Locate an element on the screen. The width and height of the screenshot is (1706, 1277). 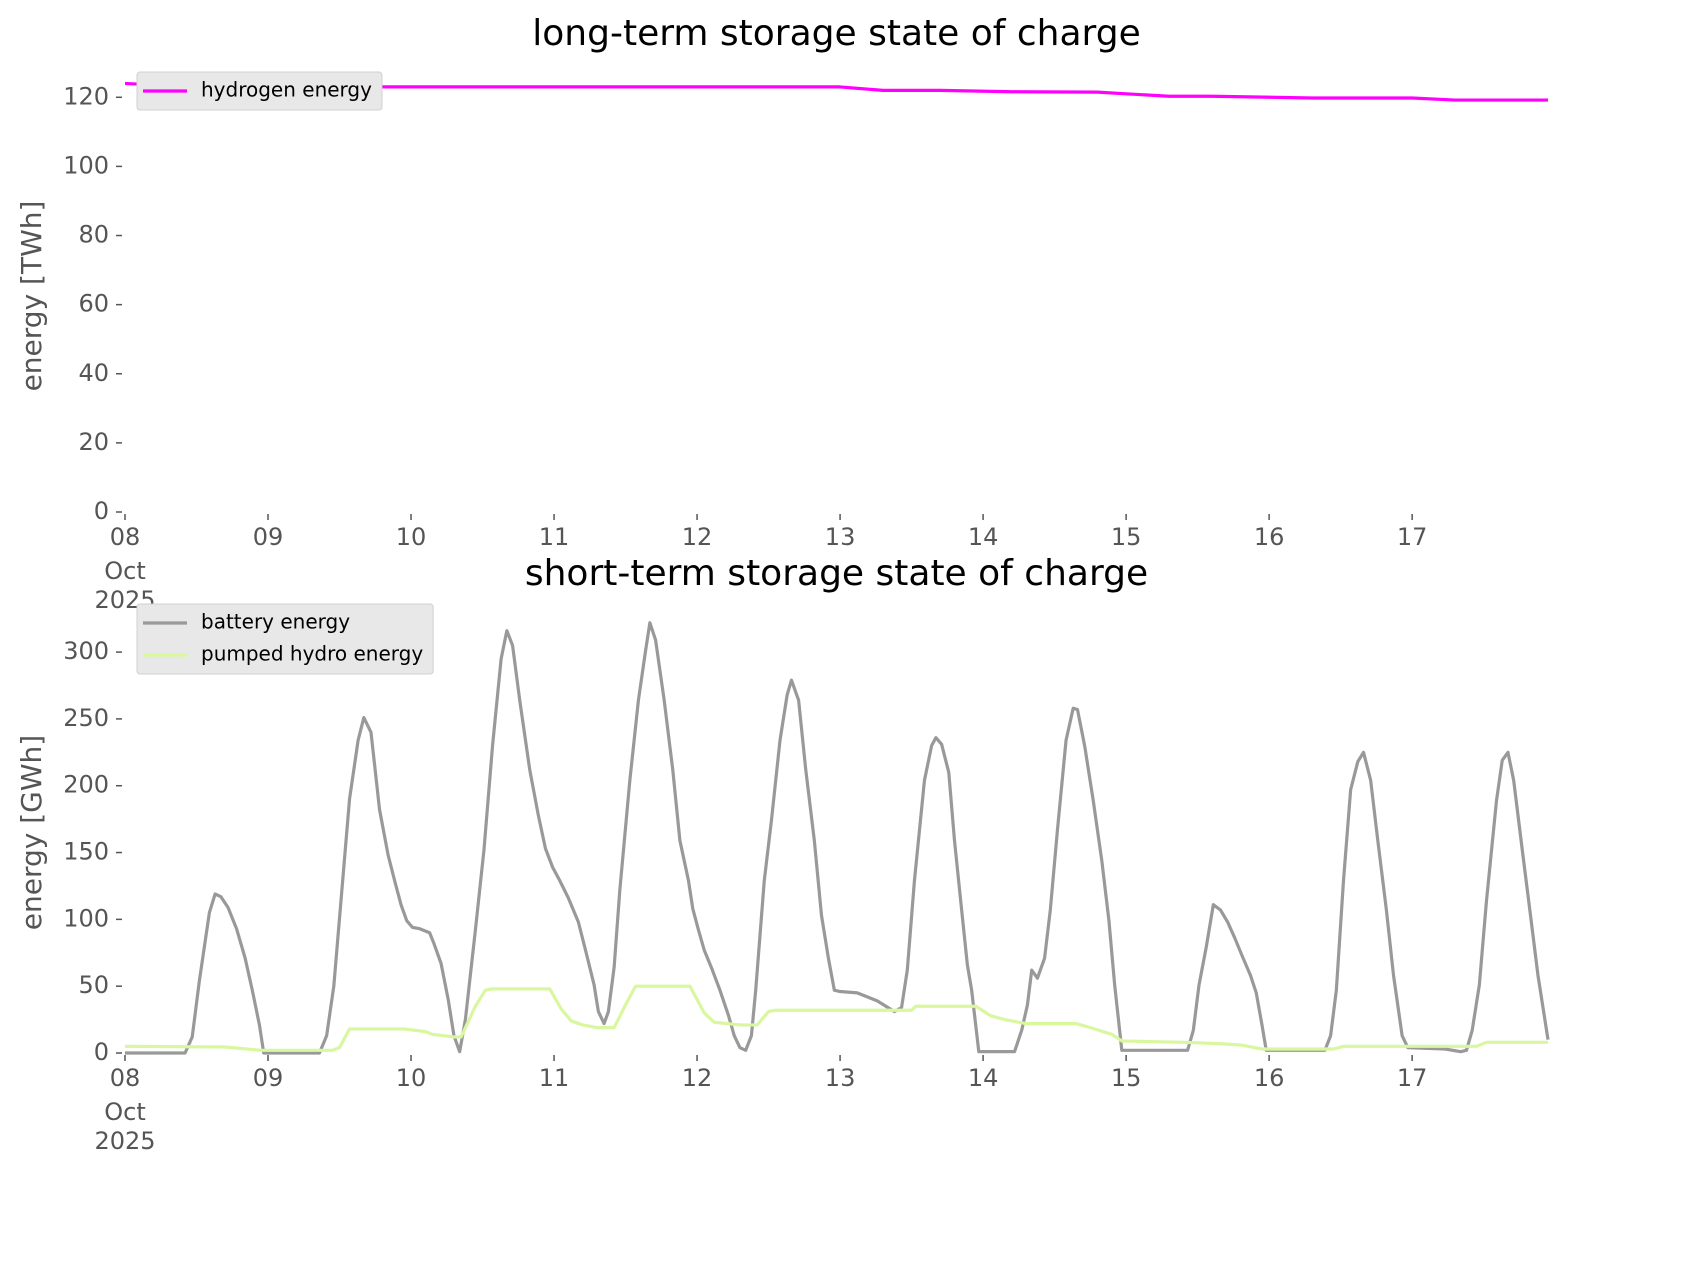
legend-label: hydrogen energy is located at coordinates (286, 90).